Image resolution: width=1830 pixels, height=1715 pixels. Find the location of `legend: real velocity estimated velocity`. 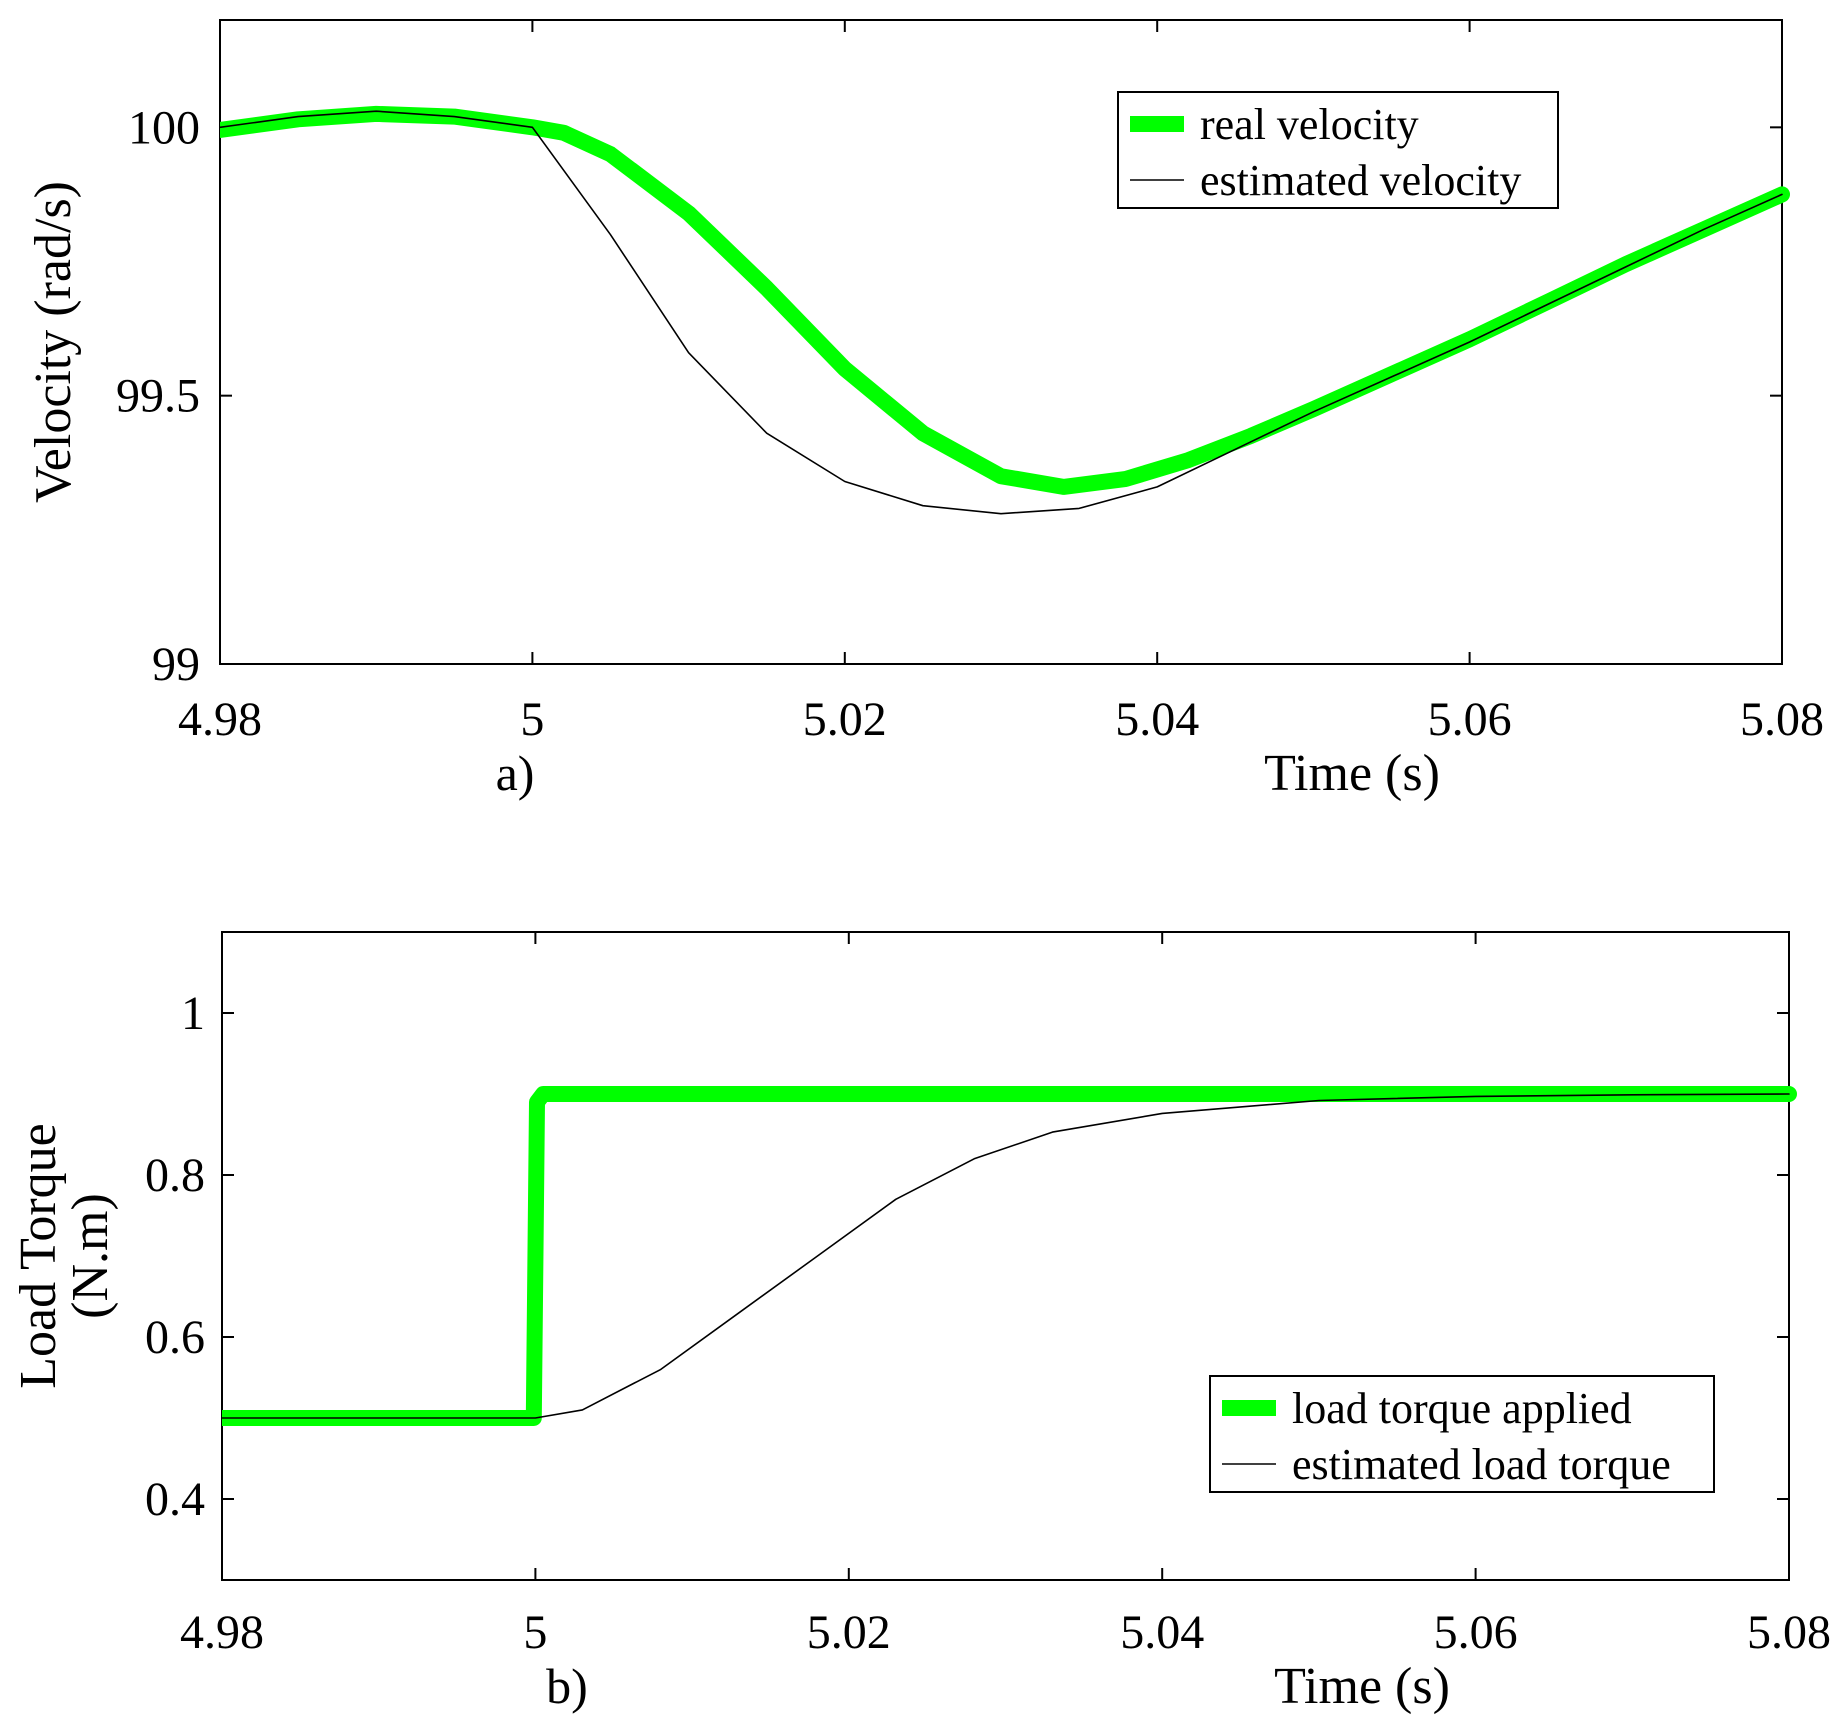

legend: real velocity estimated velocity is located at coordinates (1338, 150).